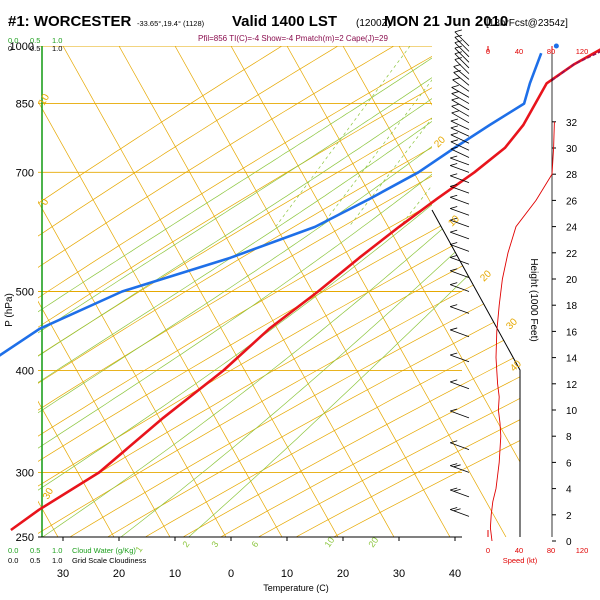  What do you see at coordinates (25, 372) in the screenshot?
I see `pressure-tick-label: 400` at bounding box center [25, 372].